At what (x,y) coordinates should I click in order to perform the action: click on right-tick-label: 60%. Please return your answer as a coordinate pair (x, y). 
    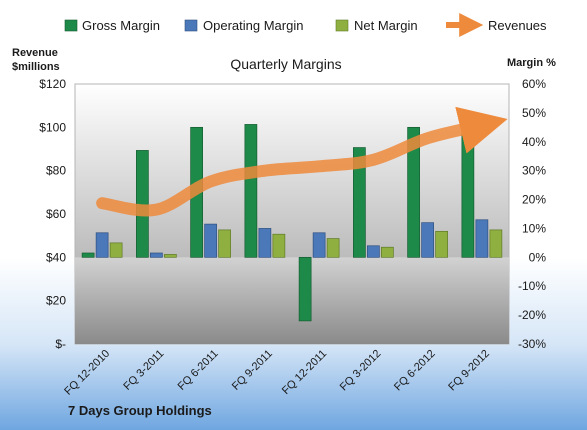
    Looking at the image, I should click on (534, 84).